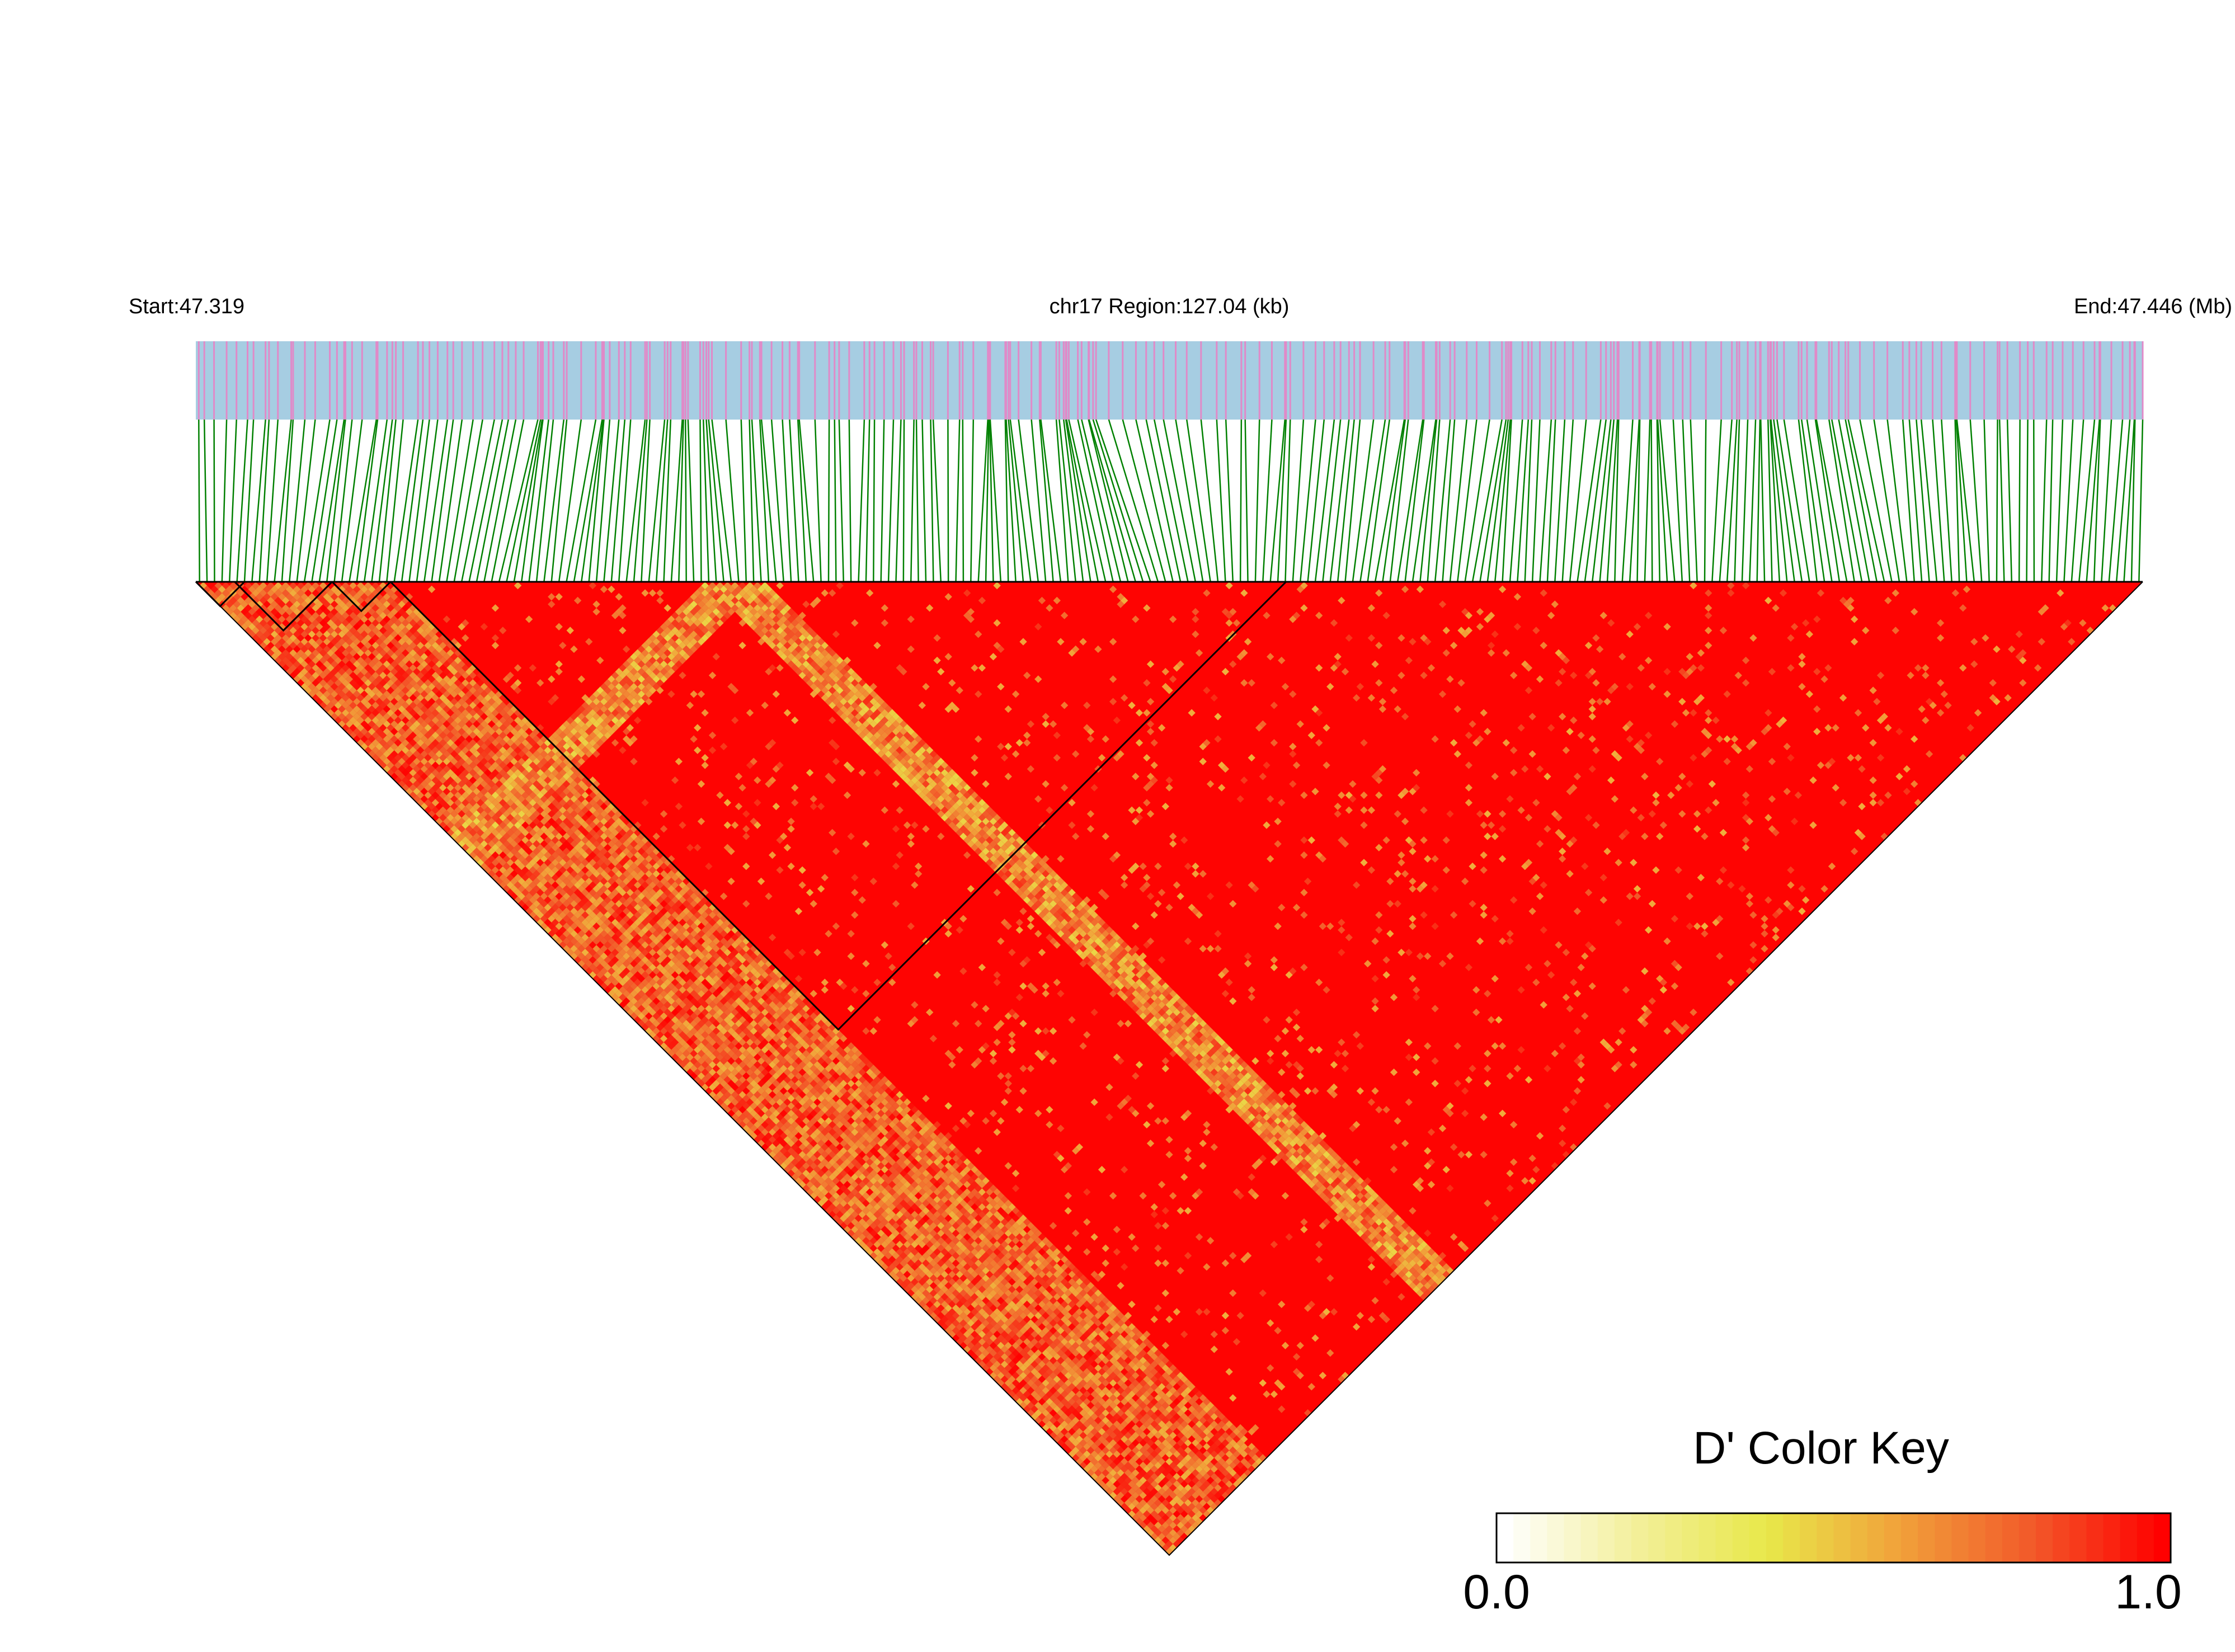 The height and width of the screenshot is (1652, 2235). What do you see at coordinates (1169, 381) in the screenshot?
I see `snp-track-background` at bounding box center [1169, 381].